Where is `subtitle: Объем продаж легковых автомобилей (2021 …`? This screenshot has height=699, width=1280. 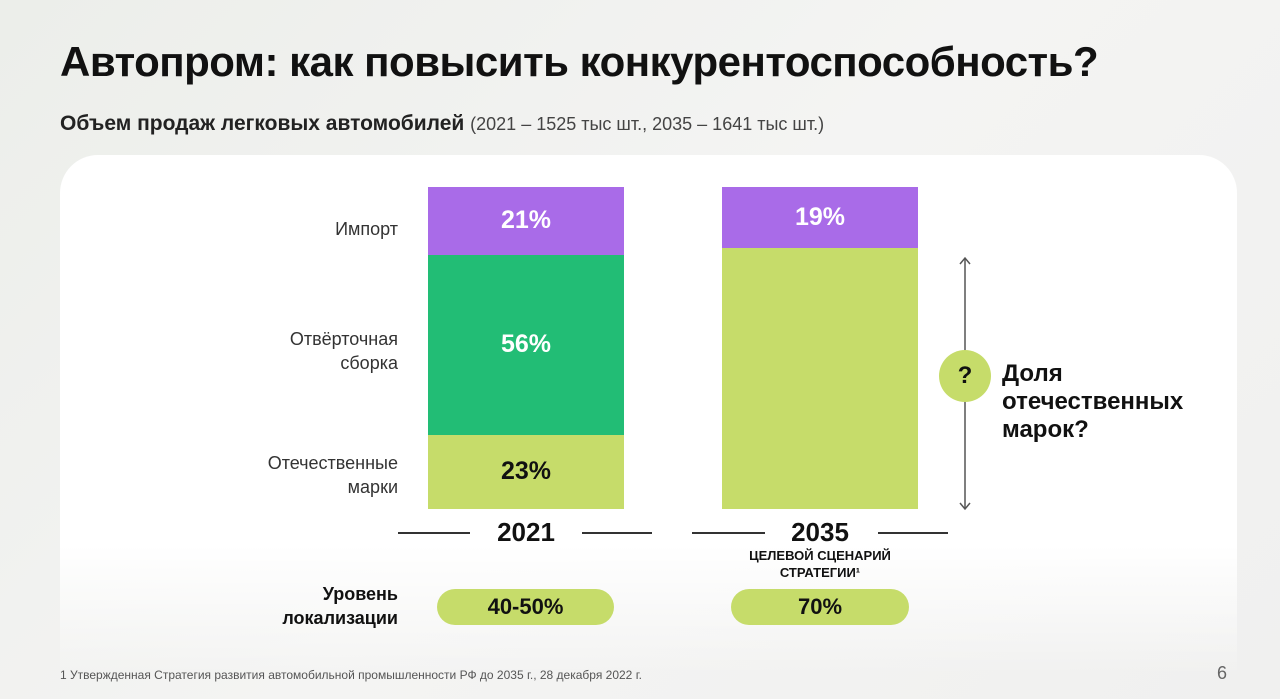
subtitle: Объем продаж легковых автомобилей (2021 … is located at coordinates (442, 124).